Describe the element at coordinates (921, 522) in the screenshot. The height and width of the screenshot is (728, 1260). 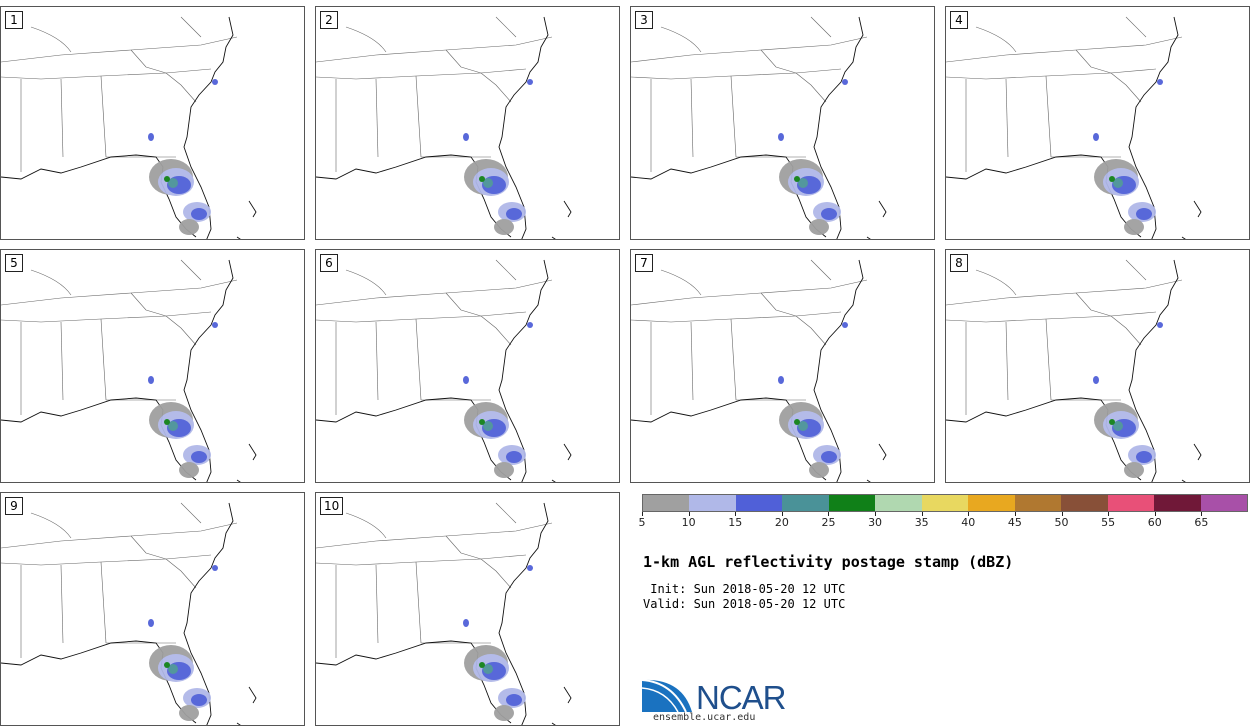
I see `colorbar-tick-label: 35` at that location.